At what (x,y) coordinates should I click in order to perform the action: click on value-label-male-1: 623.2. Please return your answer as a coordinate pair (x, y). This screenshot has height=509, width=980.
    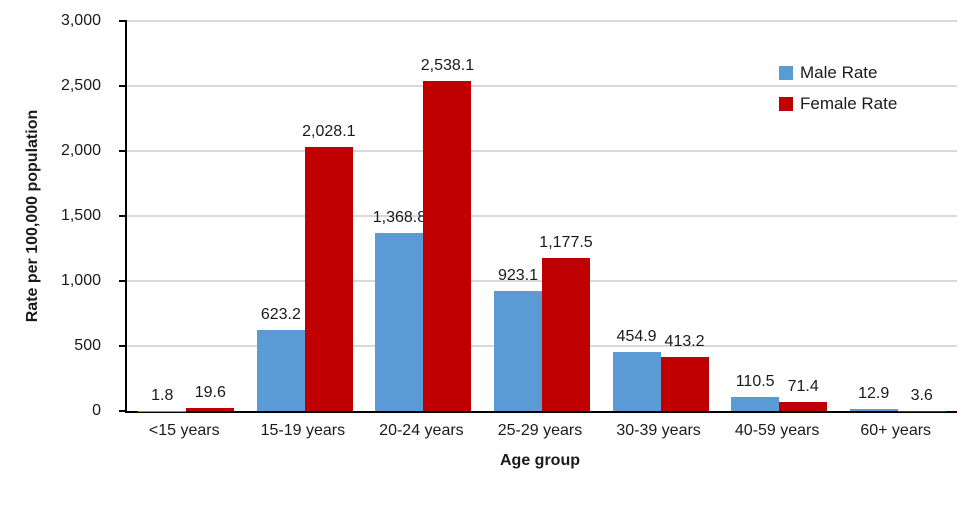
    Looking at the image, I should click on (280, 314).